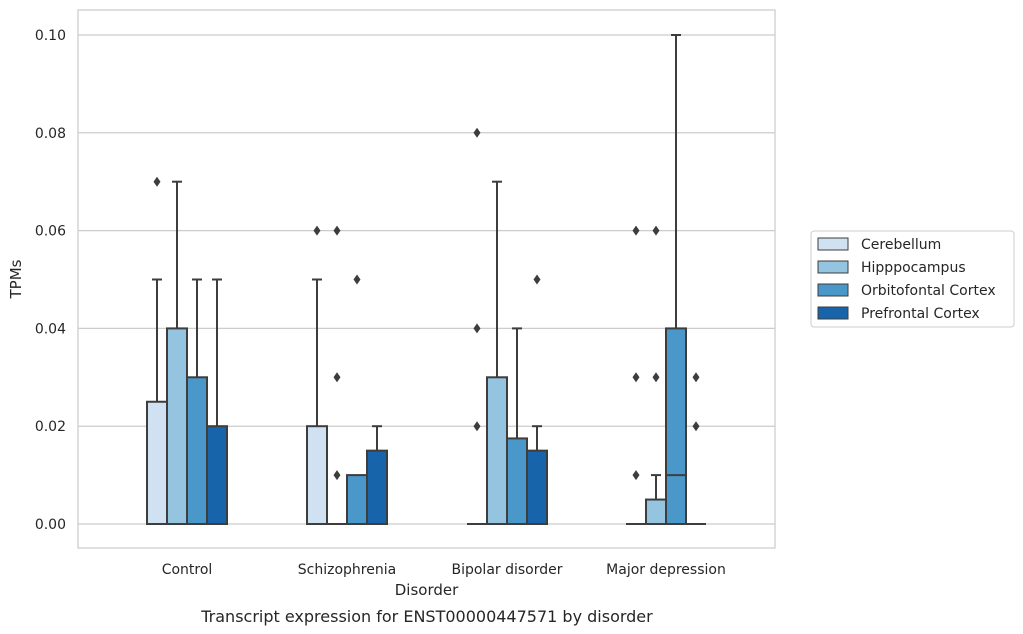 Image resolution: width=1023 pixels, height=634 pixels. Describe the element at coordinates (347, 570) in the screenshot. I see `x-tick-label: Schizophrenia` at that location.